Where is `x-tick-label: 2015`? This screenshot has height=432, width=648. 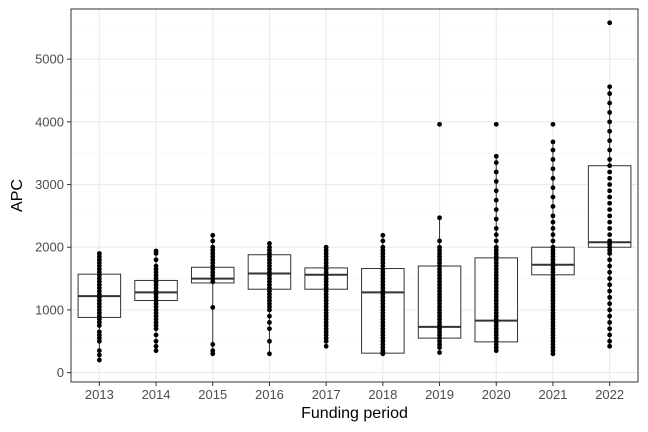 x-tick-label: 2015 is located at coordinates (212, 394).